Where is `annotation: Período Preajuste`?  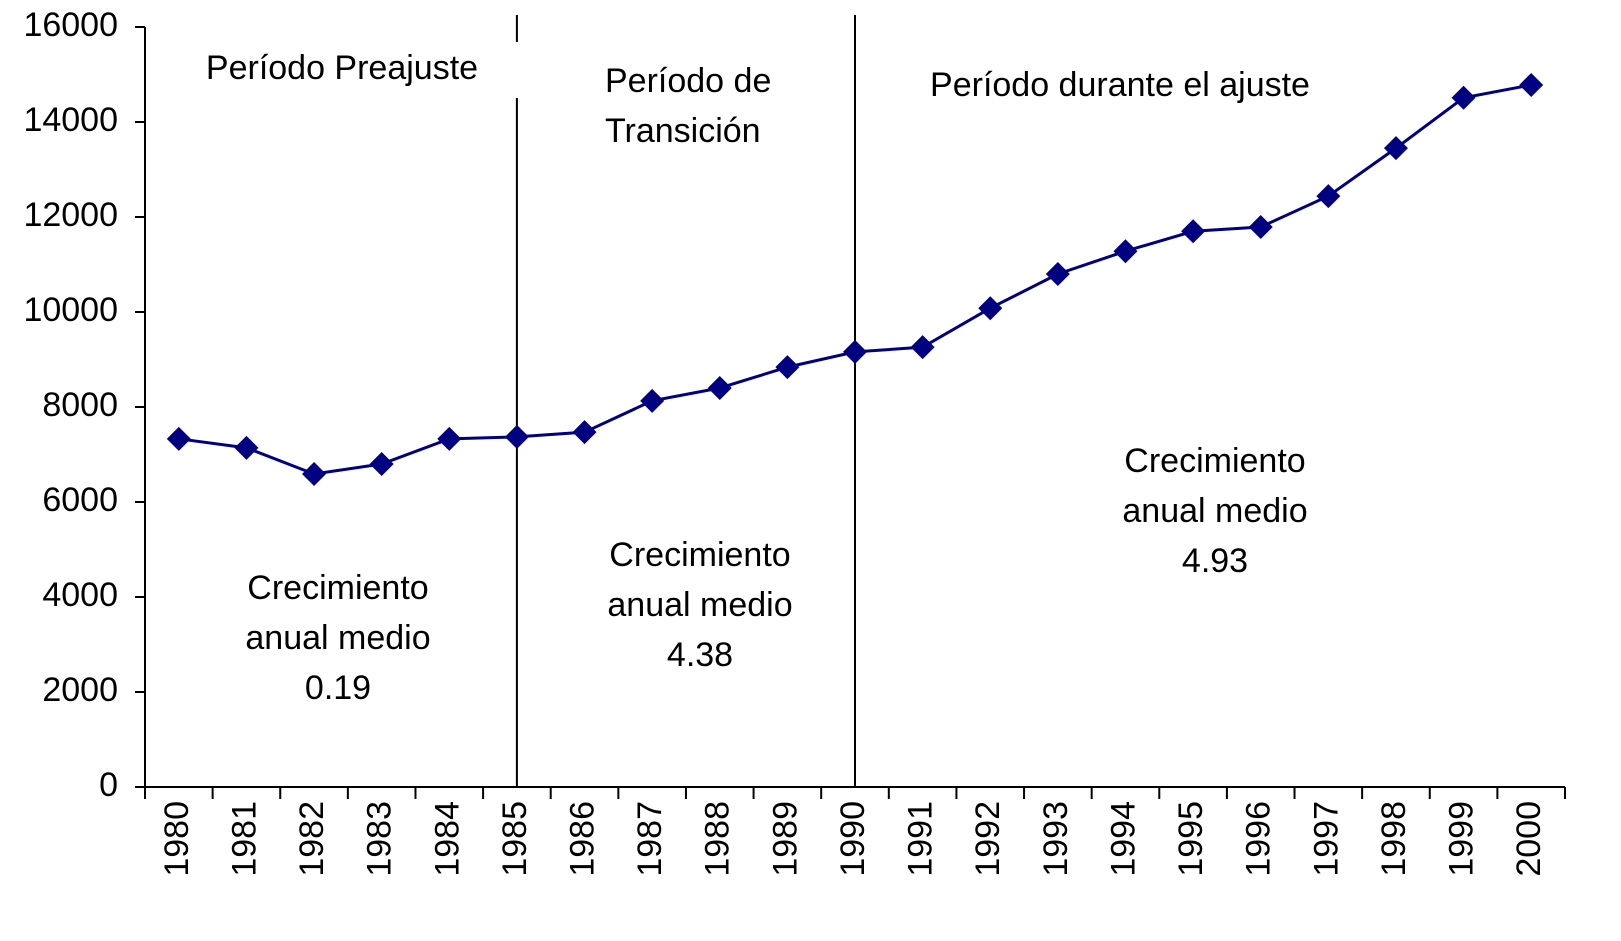
annotation: Período Preajuste is located at coordinates (342, 68).